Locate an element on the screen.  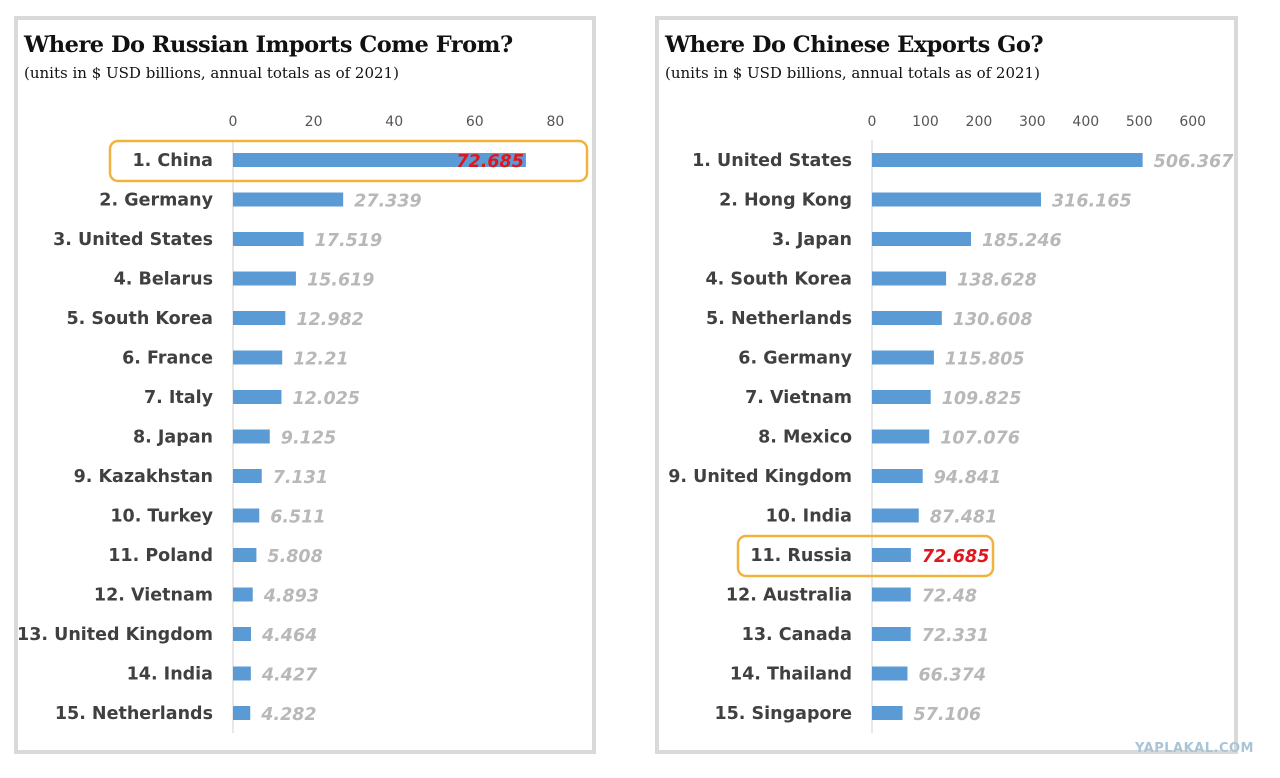
value-label: 12.982 is located at coordinates (330, 320).